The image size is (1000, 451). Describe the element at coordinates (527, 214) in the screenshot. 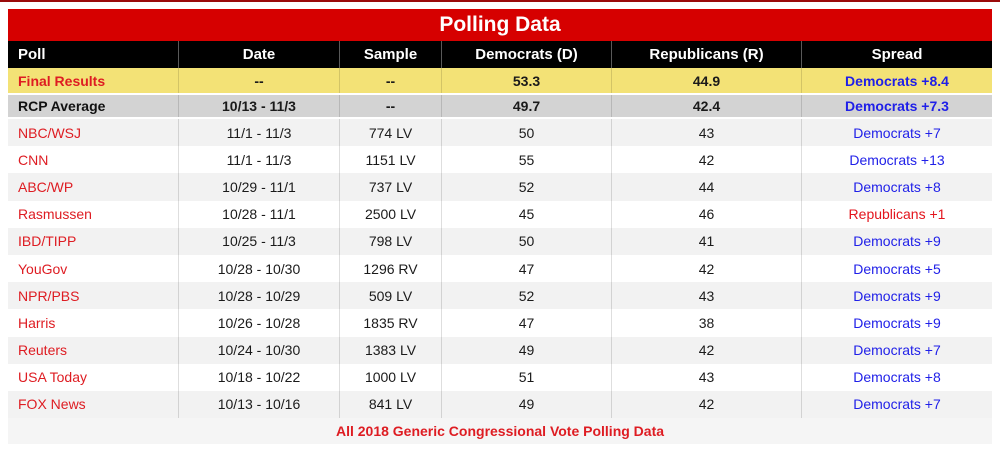

I see `democrats-cell: 45` at that location.